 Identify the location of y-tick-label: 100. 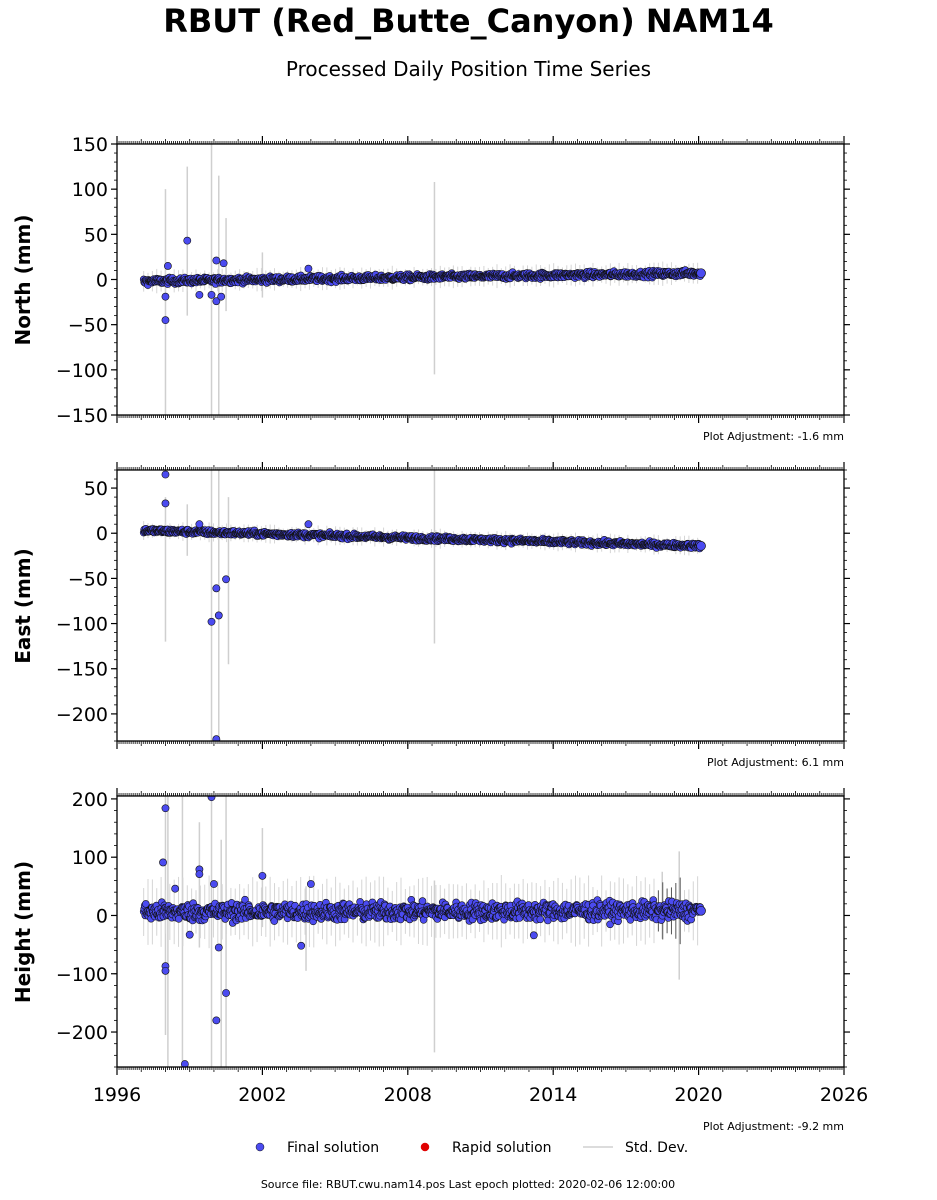
(90, 190).